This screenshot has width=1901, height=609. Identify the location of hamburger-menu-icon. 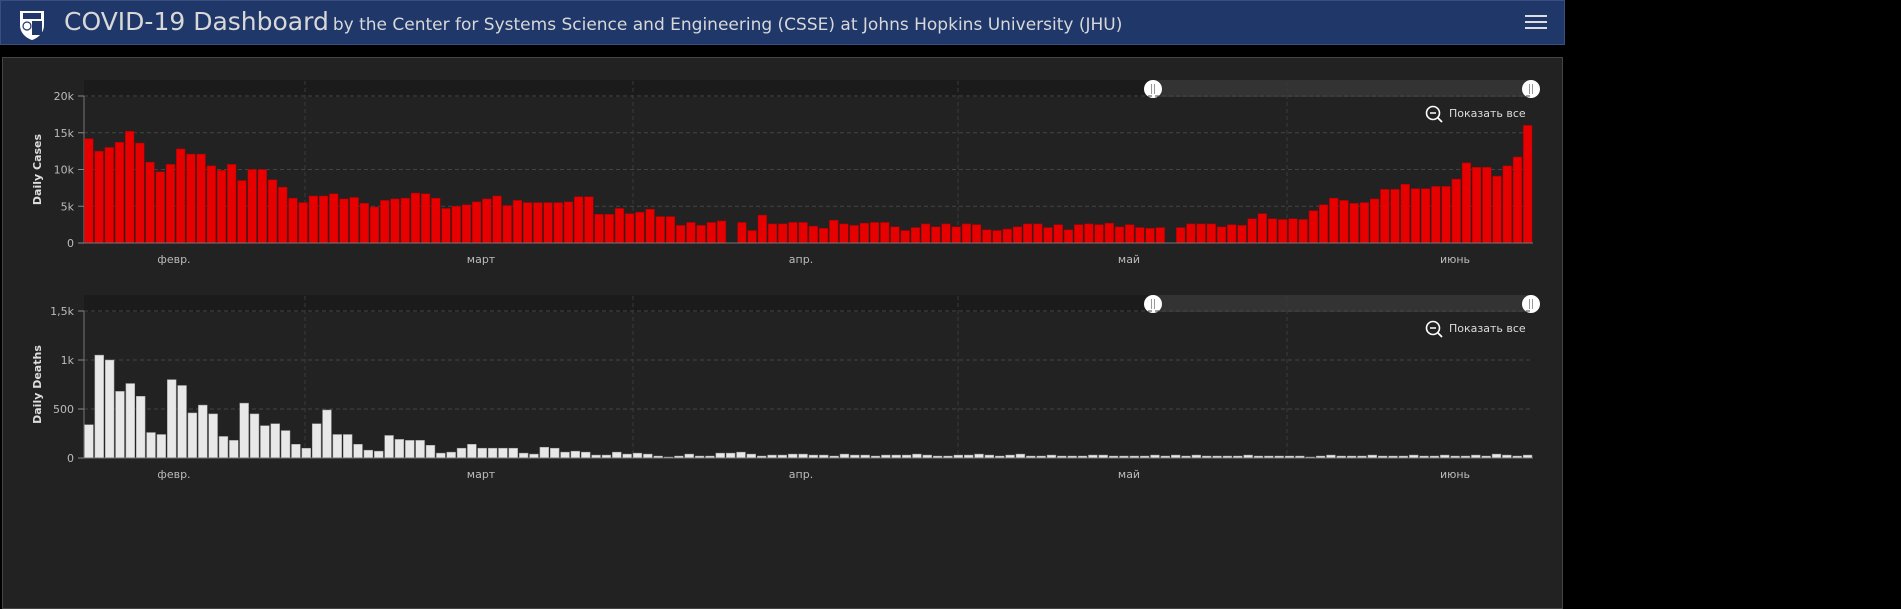
(1536, 22).